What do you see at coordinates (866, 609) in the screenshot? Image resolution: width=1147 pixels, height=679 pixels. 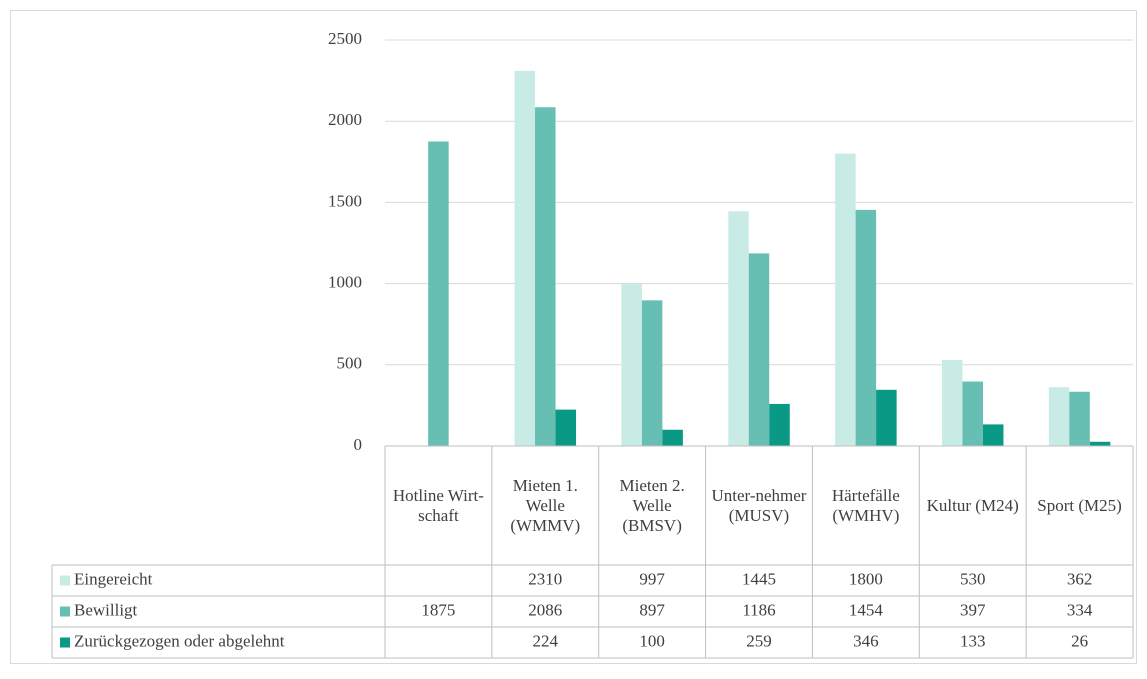 I see `table-value: 1454` at bounding box center [866, 609].